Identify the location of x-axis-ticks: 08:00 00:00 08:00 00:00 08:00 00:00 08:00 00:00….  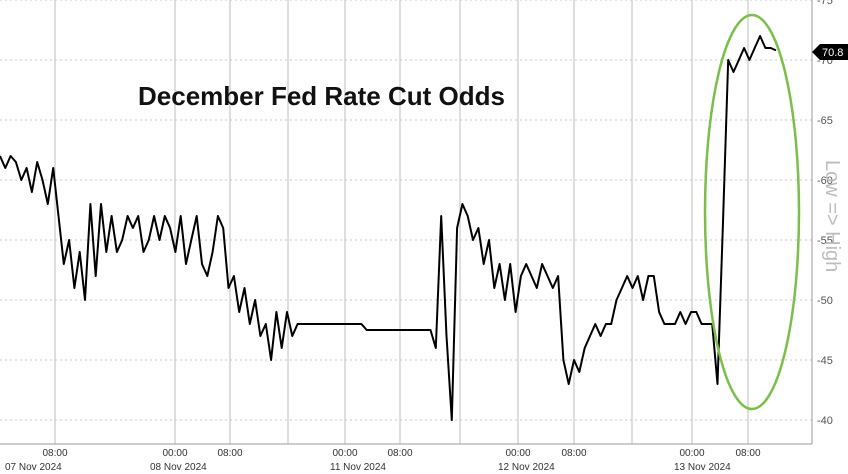
(401, 453).